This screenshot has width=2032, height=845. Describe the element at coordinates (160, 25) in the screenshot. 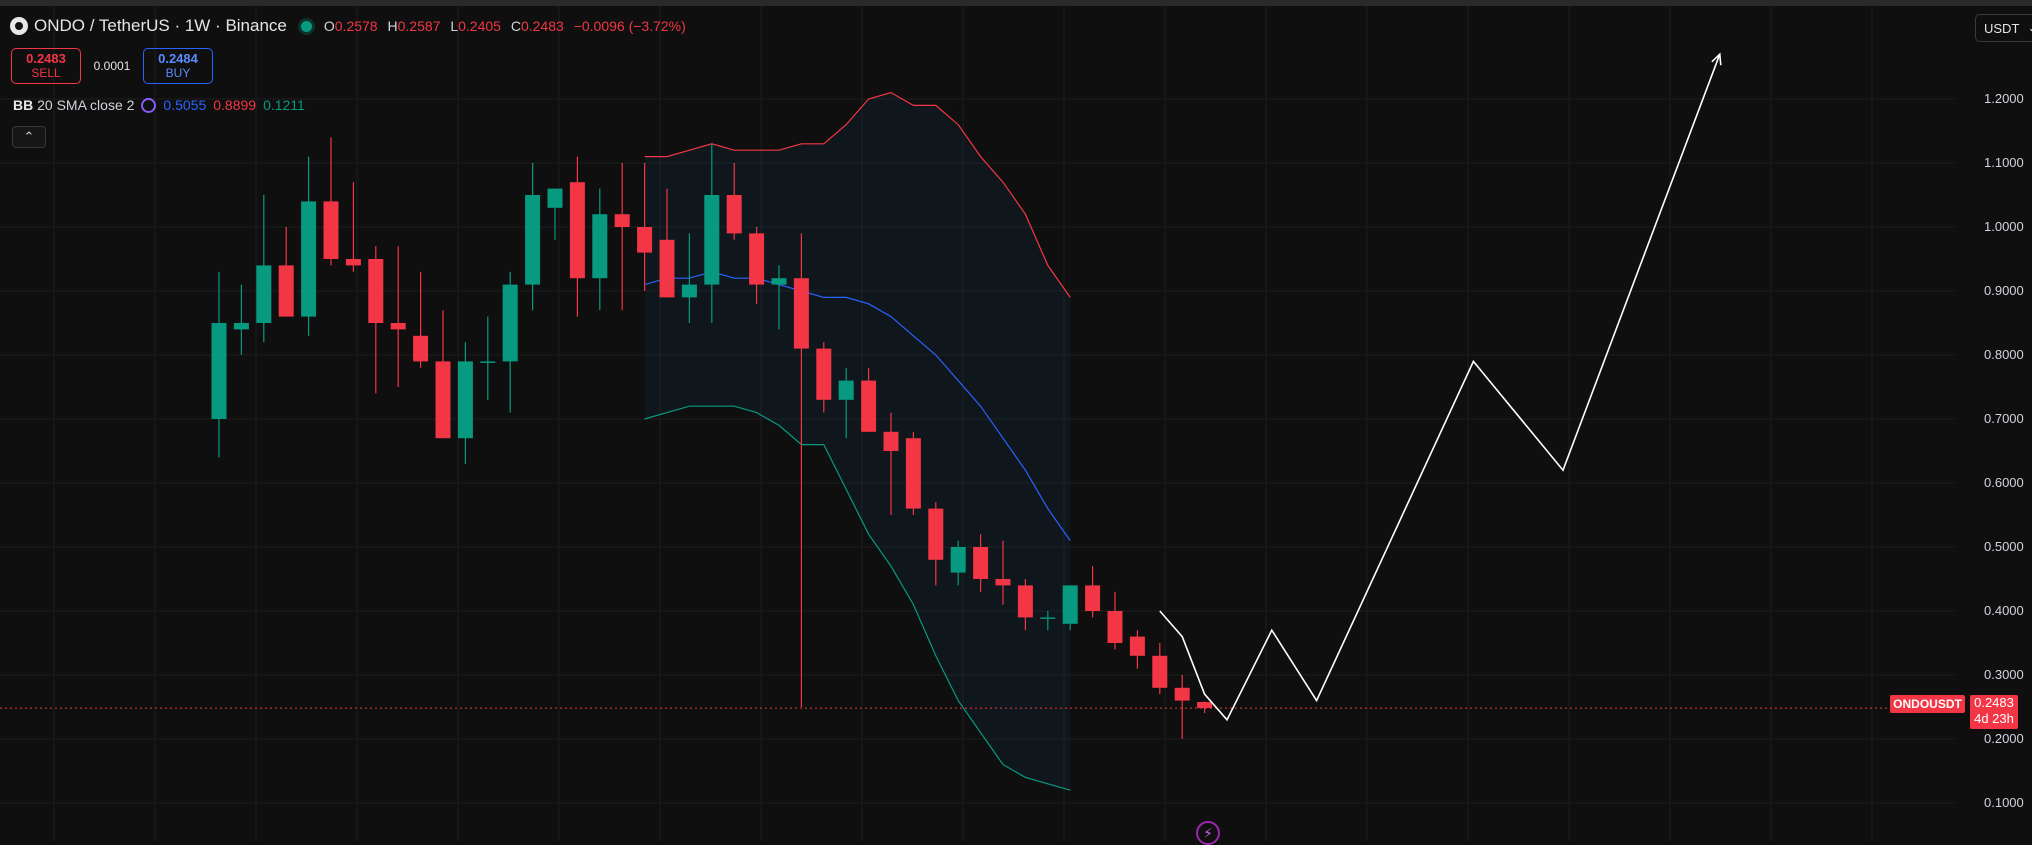

I see `symbol-title: ONDO / TetherUS · 1W · Binance` at that location.